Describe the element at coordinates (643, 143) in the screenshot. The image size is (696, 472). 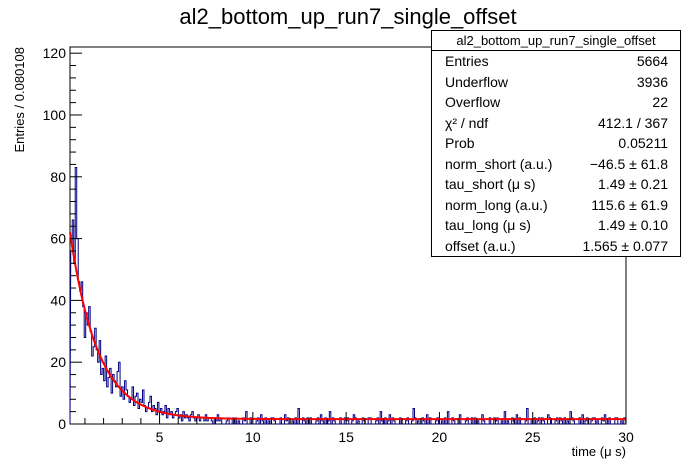
I see `stats-value: 0.05211` at that location.